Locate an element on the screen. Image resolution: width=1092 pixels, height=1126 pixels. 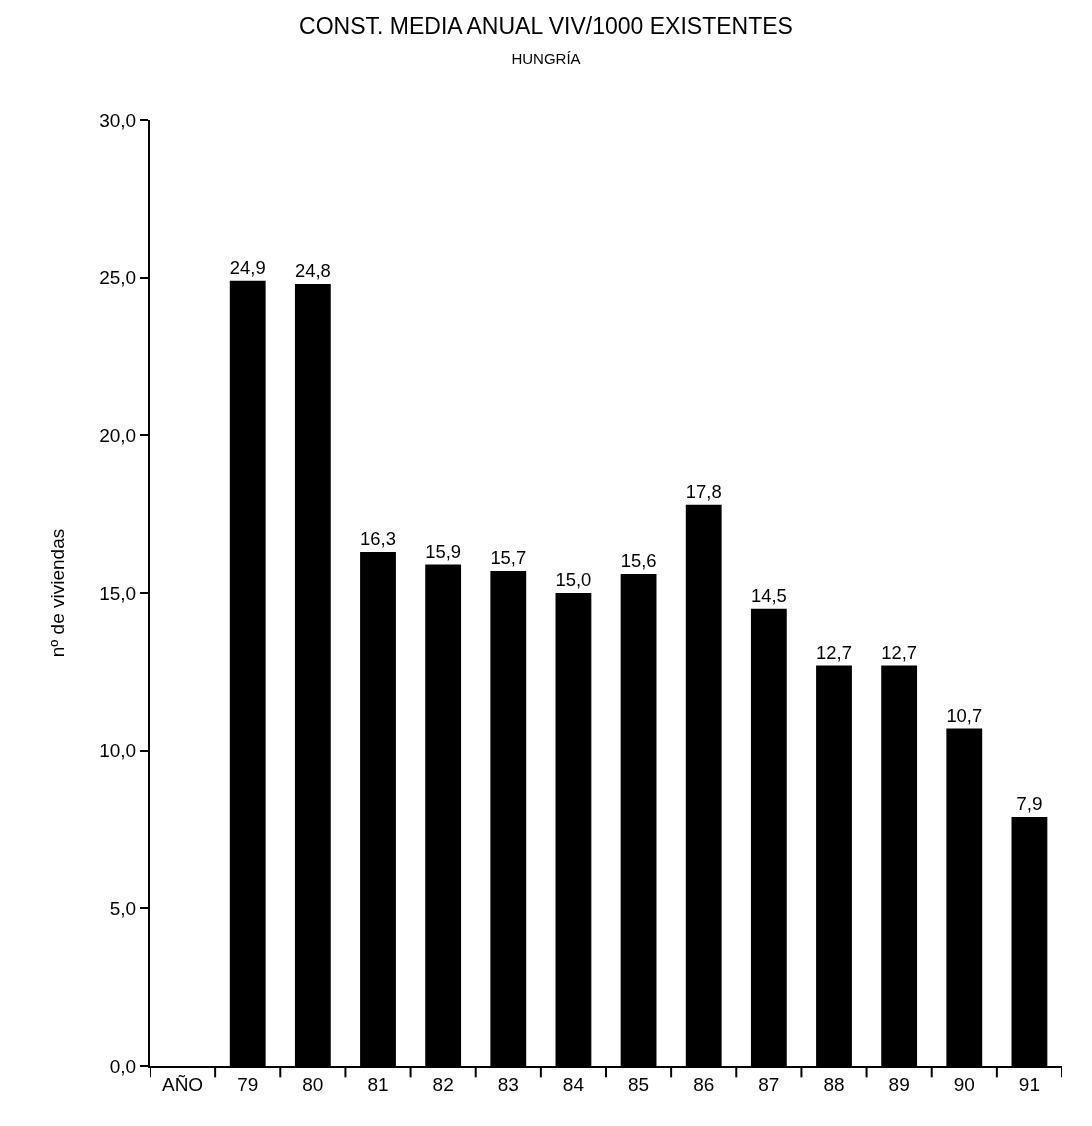
x-tick-label: AÑO is located at coordinates (182, 1084).